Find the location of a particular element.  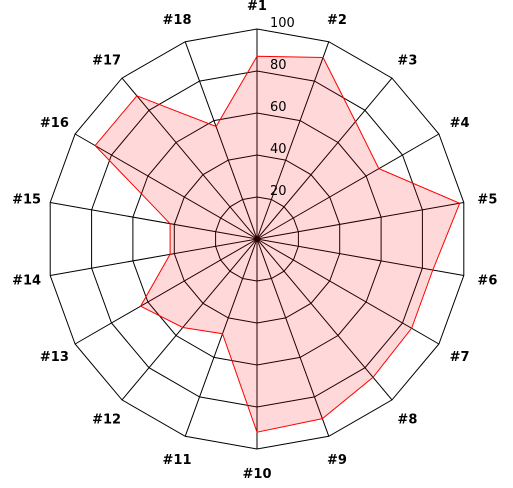

tick-label-80: 80 is located at coordinates (278, 65).